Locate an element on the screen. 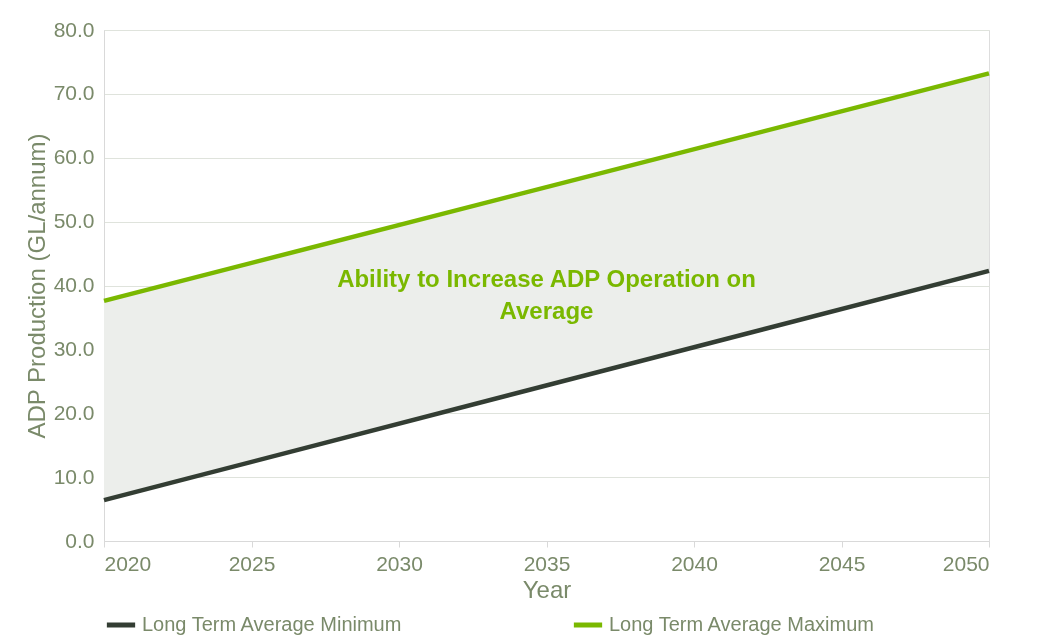 This screenshot has height=640, width=1053. x-tick-label: 2035 is located at coordinates (547, 563).